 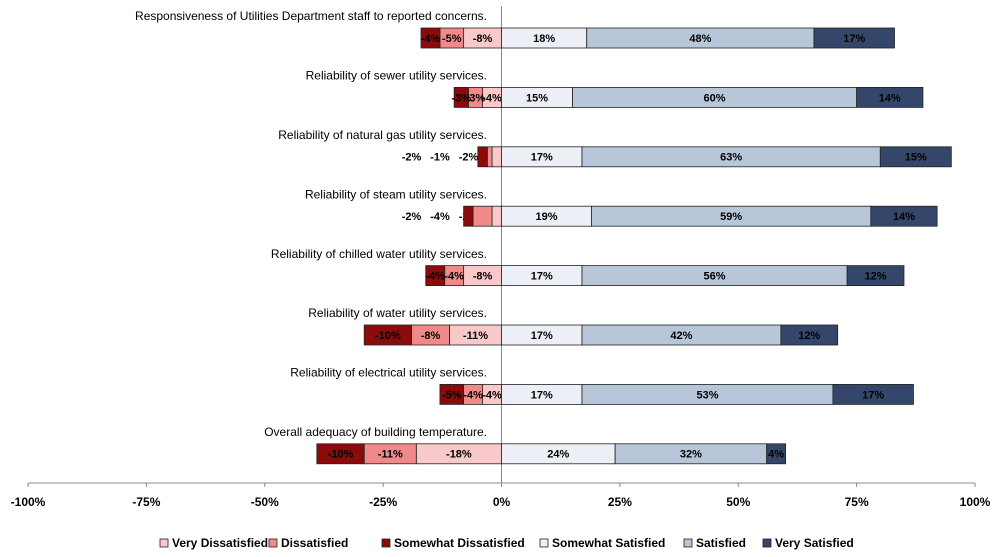 I want to click on data-label: 60%, so click(x=715, y=98).